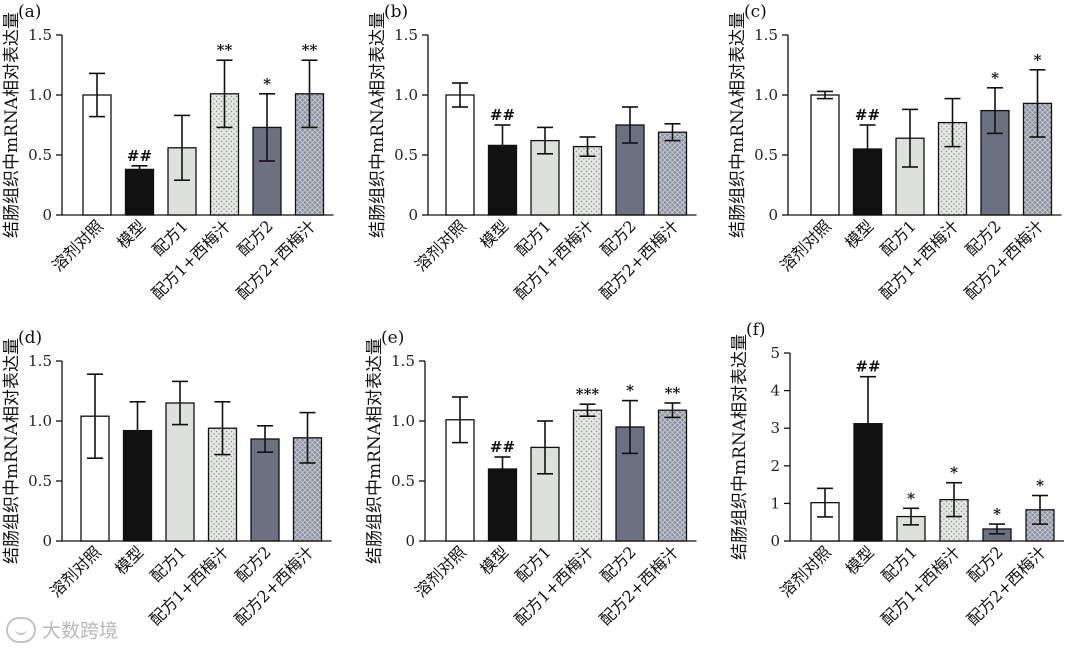  I want to click on watermark: 大数跨境, so click(62, 629).